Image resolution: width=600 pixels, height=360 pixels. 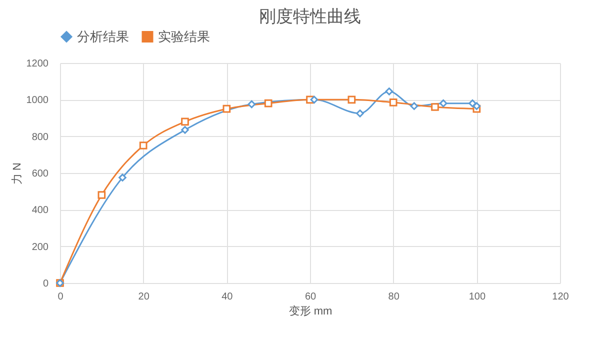 What do you see at coordinates (45, 284) in the screenshot?
I see `y-tick-label: 0` at bounding box center [45, 284].